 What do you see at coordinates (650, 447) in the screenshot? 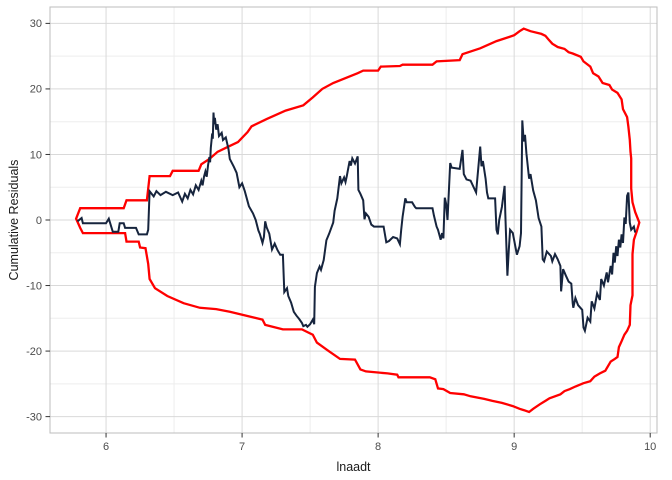
I see `x-tick-label: 10` at bounding box center [650, 447].